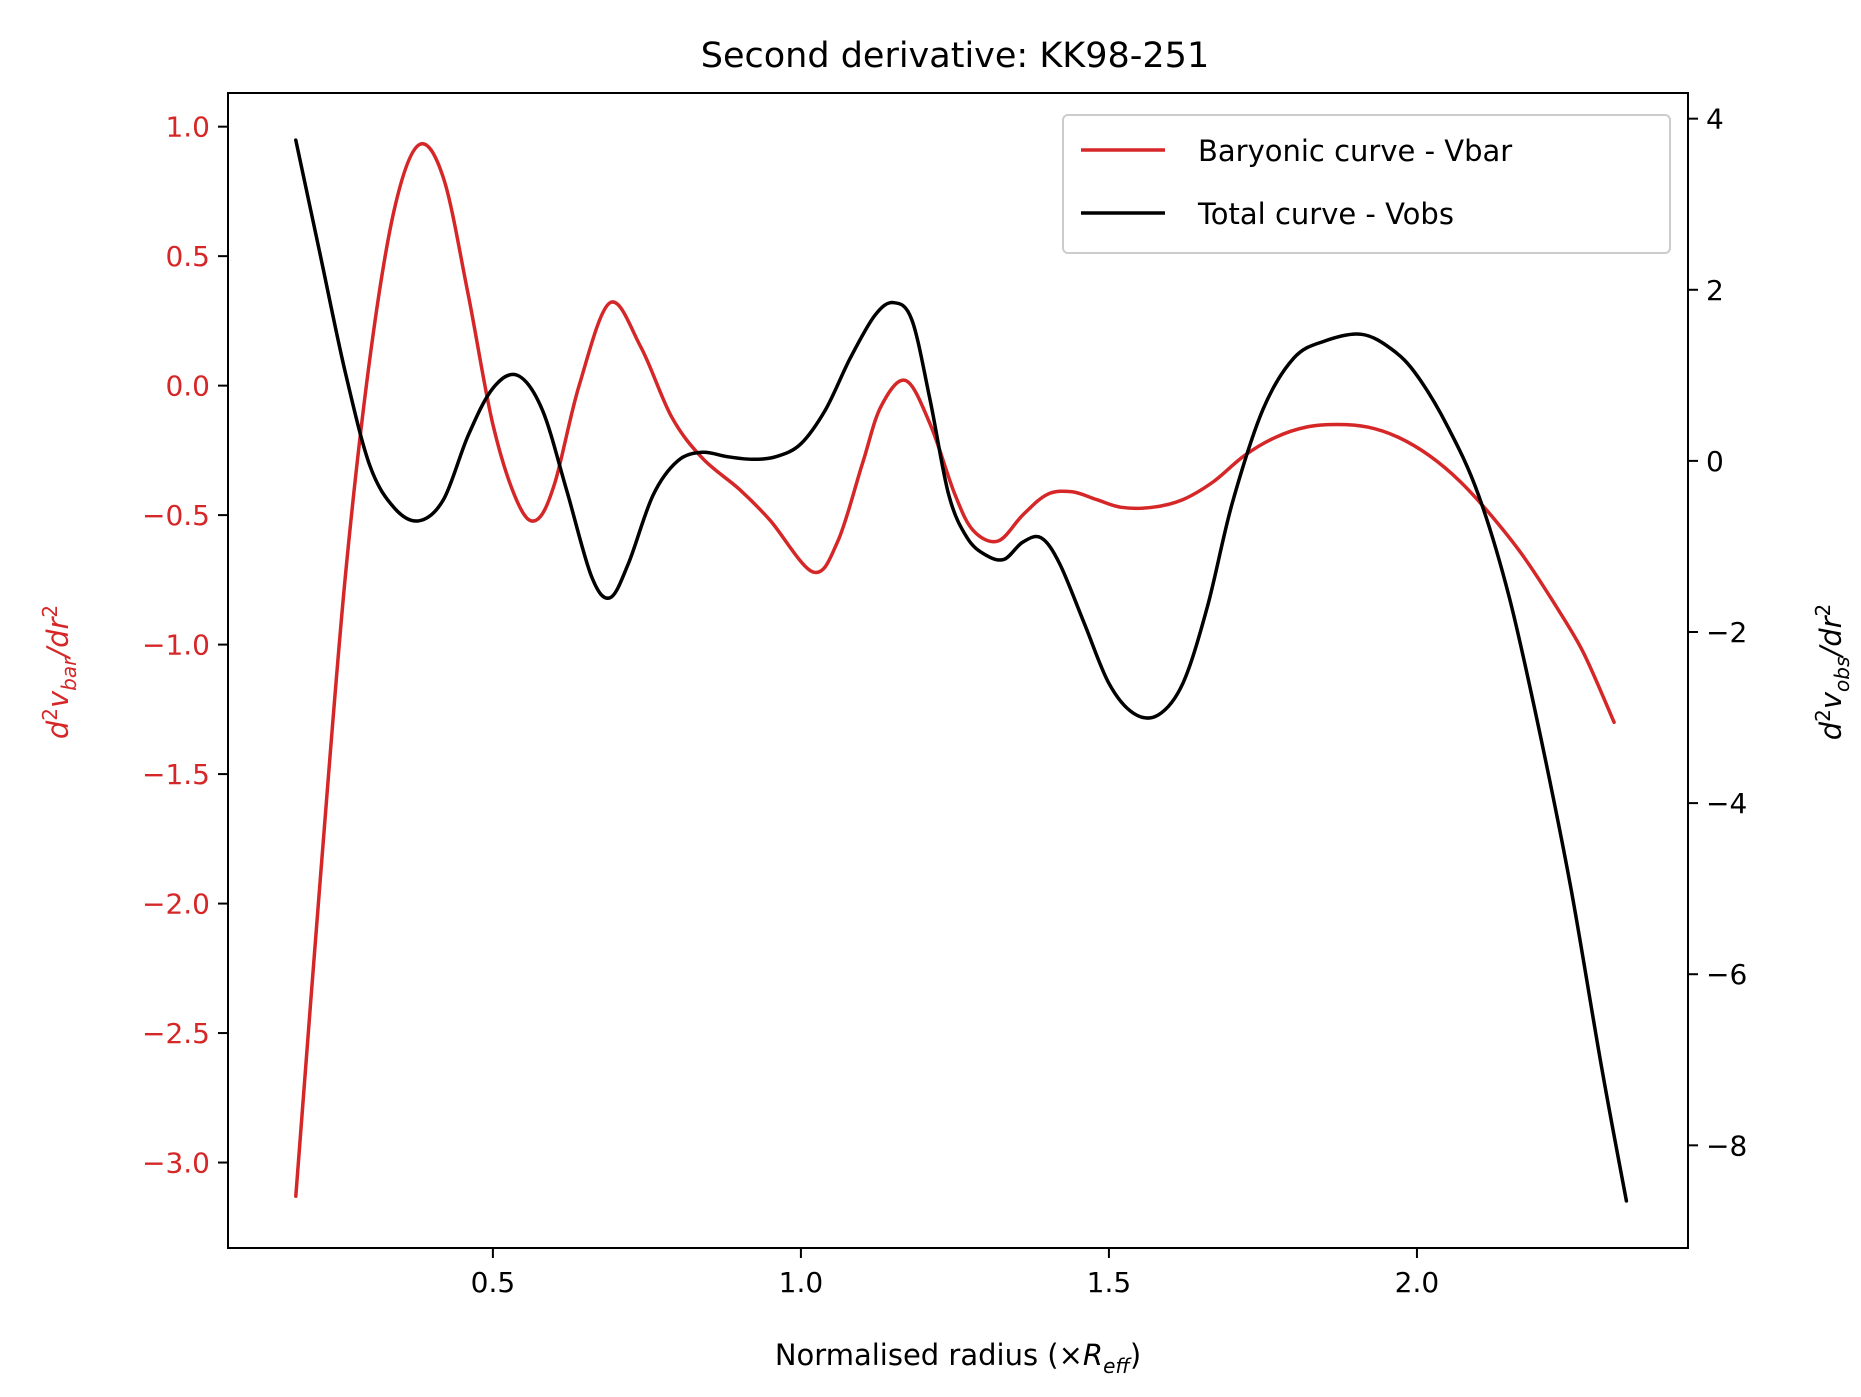 This screenshot has height=1397, width=1861. Describe the element at coordinates (59, 672) in the screenshot. I see `y-axis-left-label: d2vbar/dr2` at that location.